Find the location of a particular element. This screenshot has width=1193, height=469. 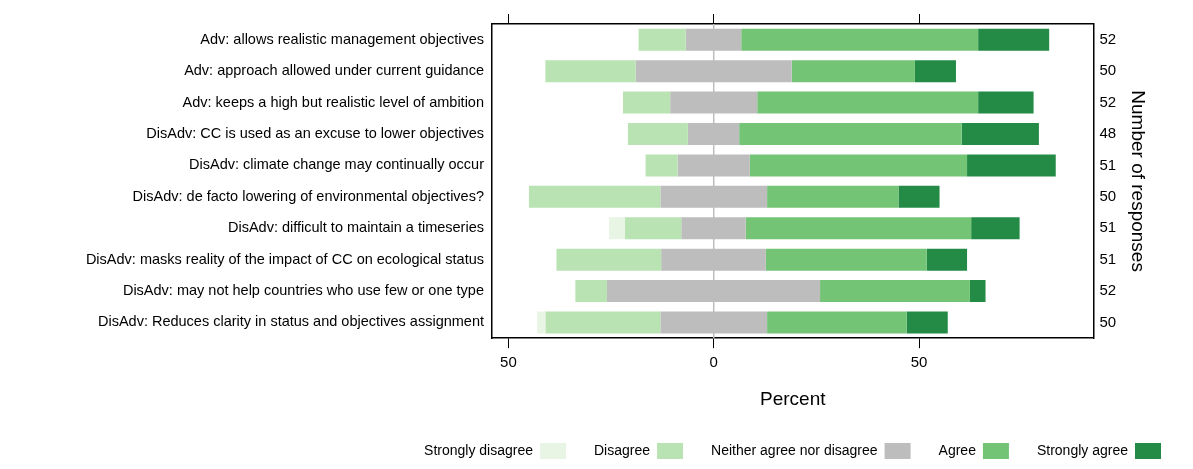

x-tick-label: 0 is located at coordinates (713, 362).